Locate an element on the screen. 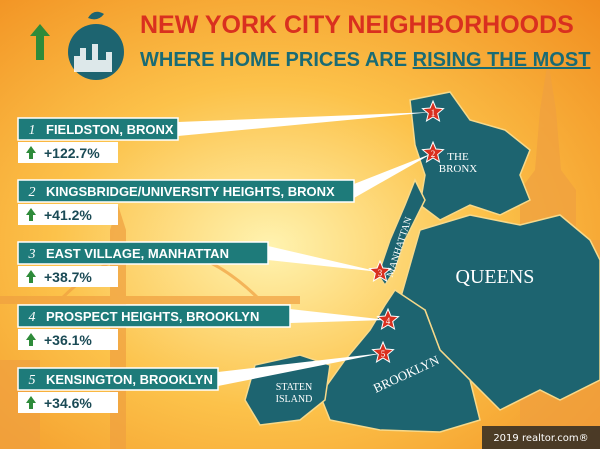  manhattan-shape is located at coordinates (401, 232).